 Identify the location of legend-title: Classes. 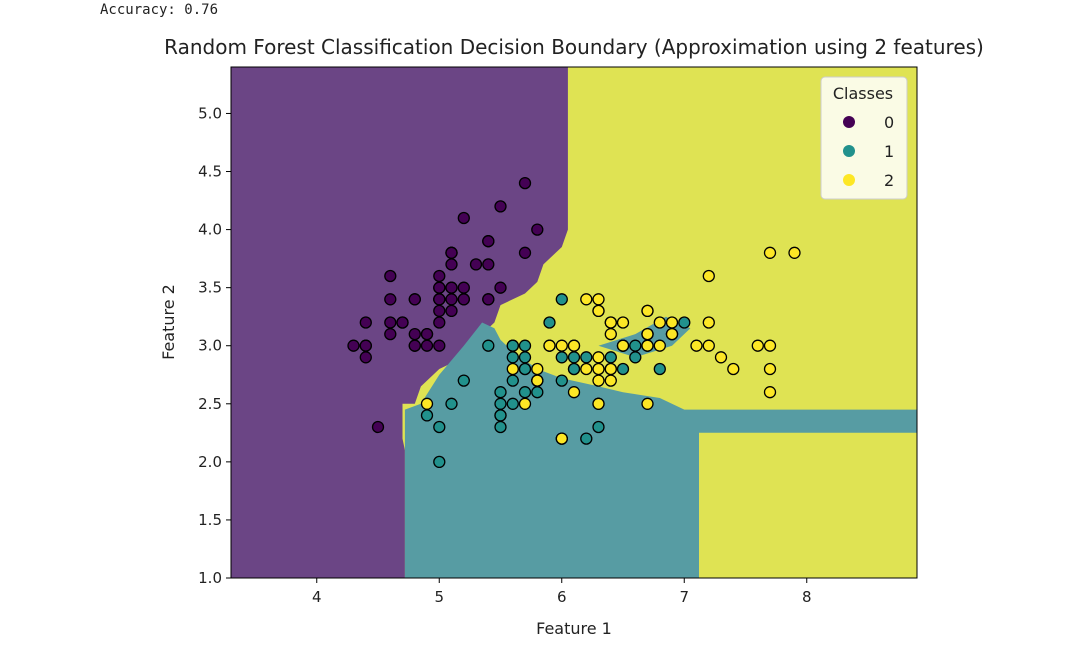
(863, 93).